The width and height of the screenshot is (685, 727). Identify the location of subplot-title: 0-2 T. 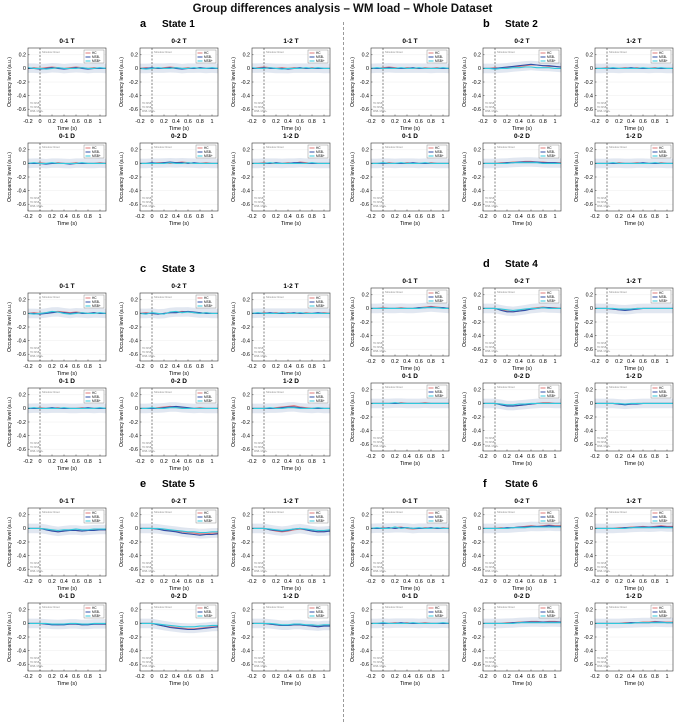
(521, 41).